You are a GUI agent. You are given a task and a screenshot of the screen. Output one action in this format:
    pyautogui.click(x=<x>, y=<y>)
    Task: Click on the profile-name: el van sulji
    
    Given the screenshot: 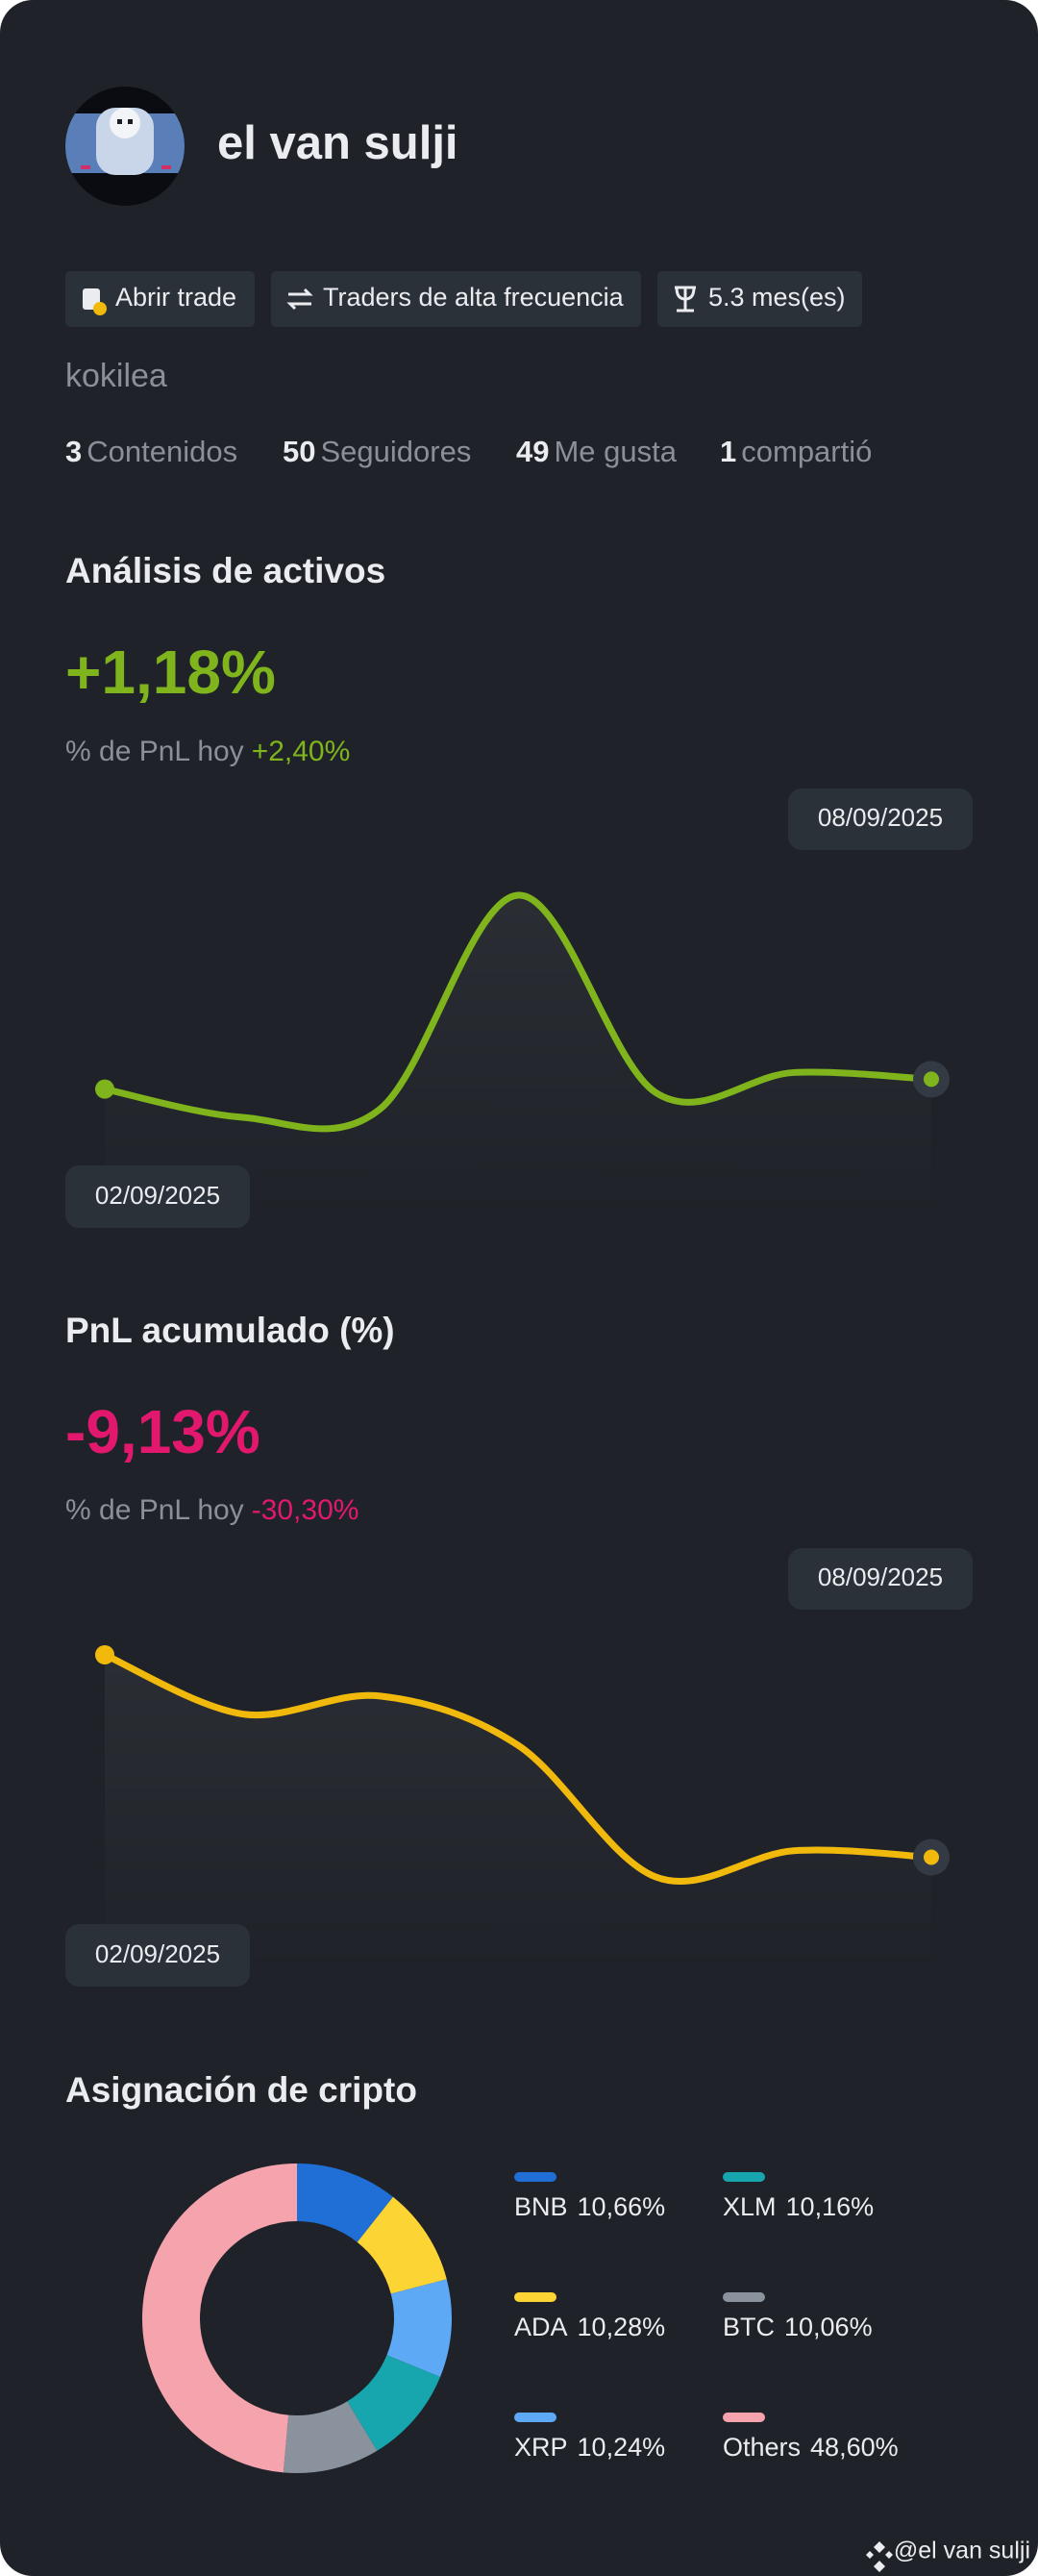 What is the action you would take?
    pyautogui.click(x=337, y=143)
    